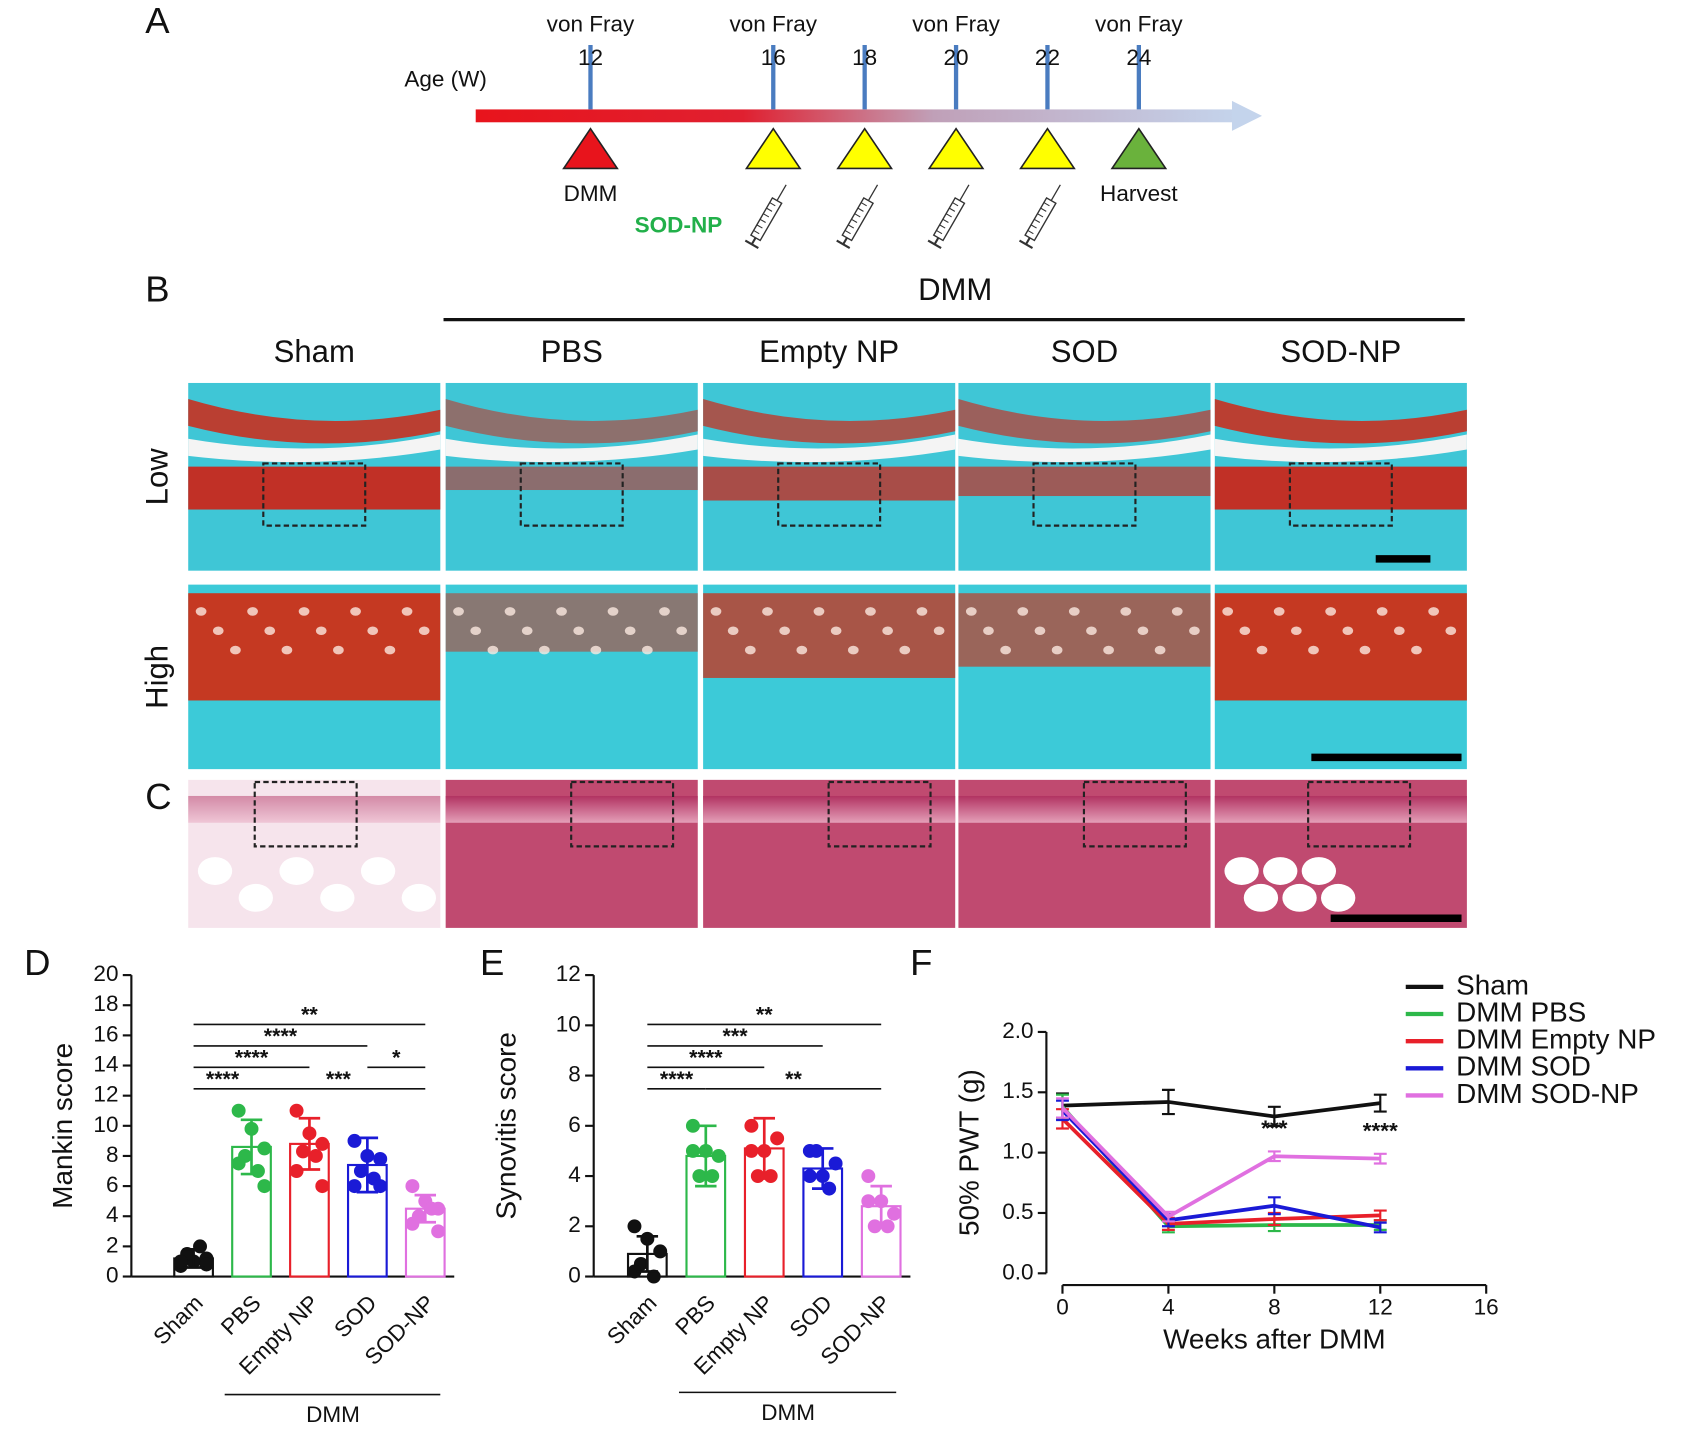 The height and width of the screenshot is (1431, 1683). What do you see at coordinates (1017, 1030) in the screenshot?
I see `y-tick-label: 2.0` at bounding box center [1017, 1030].